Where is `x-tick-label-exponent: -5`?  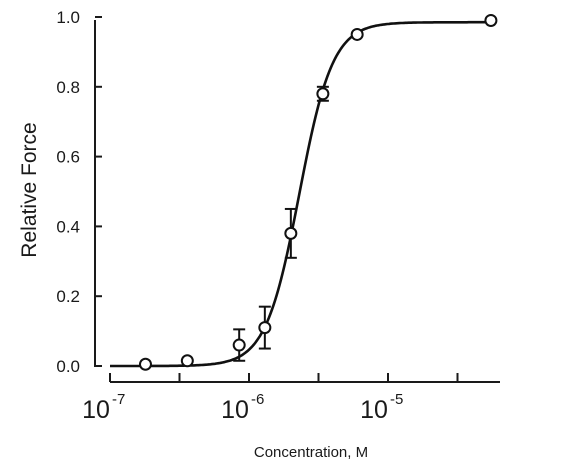
x-tick-label-exponent: -5 is located at coordinates (396, 399).